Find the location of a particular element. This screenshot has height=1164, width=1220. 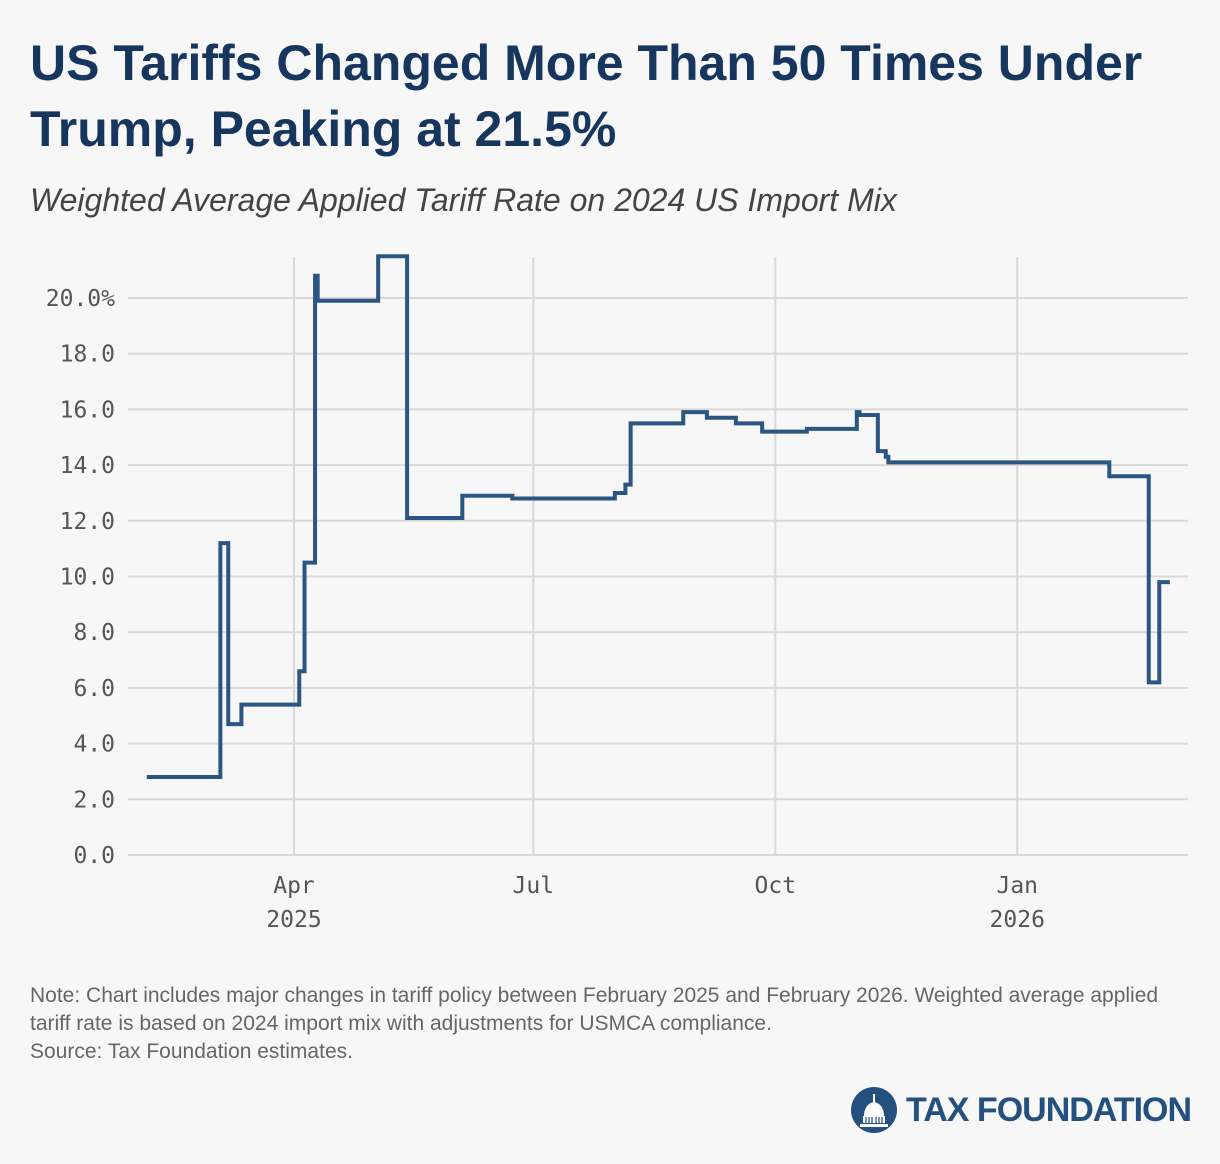

x-tick-label: Apr is located at coordinates (294, 886).